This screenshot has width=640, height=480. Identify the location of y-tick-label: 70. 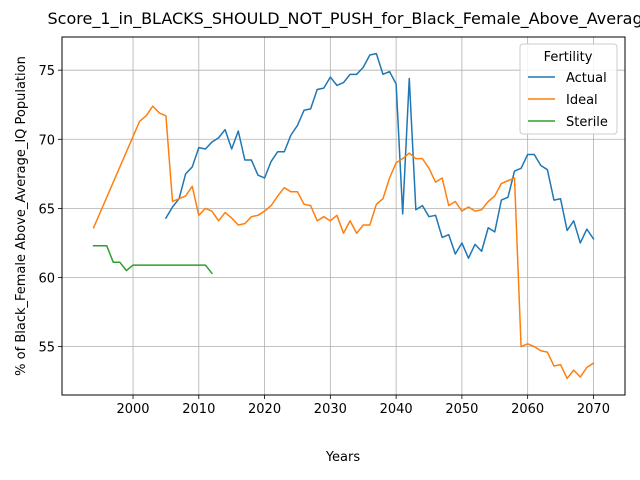
(46, 140).